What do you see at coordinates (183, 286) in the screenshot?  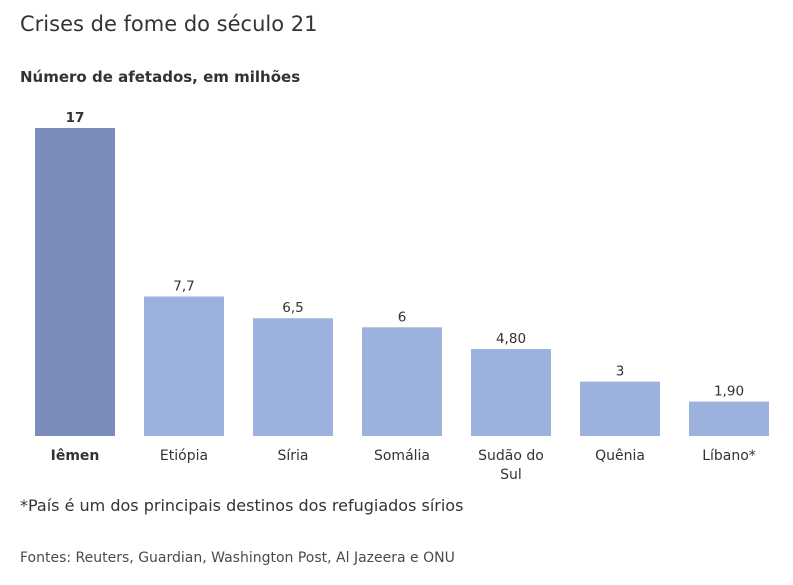 I see `data-label-2: 7,7` at bounding box center [183, 286].